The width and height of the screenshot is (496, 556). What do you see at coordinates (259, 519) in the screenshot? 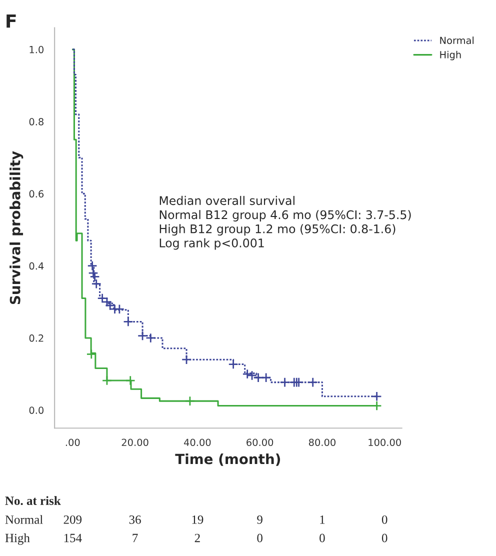
I see `text: 9` at bounding box center [259, 519].